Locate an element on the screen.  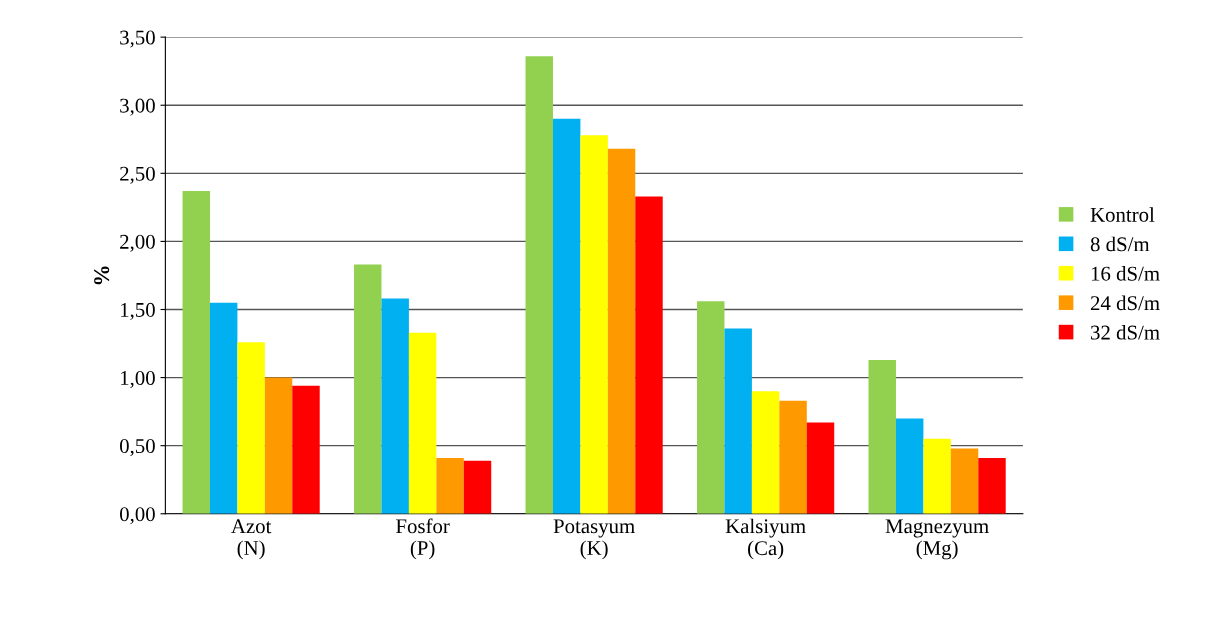
y-tick-label: 3,00 is located at coordinates (137, 107).